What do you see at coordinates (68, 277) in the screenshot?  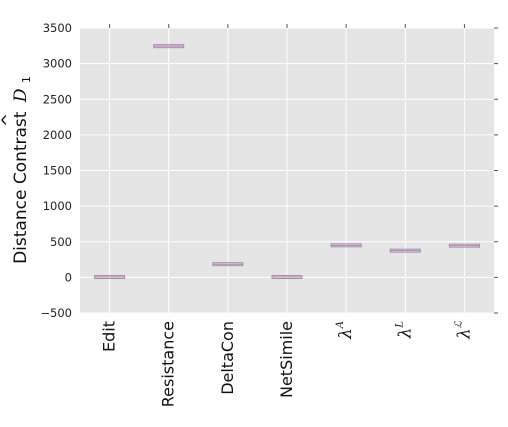 I see `y-tick-label: 0` at bounding box center [68, 277].